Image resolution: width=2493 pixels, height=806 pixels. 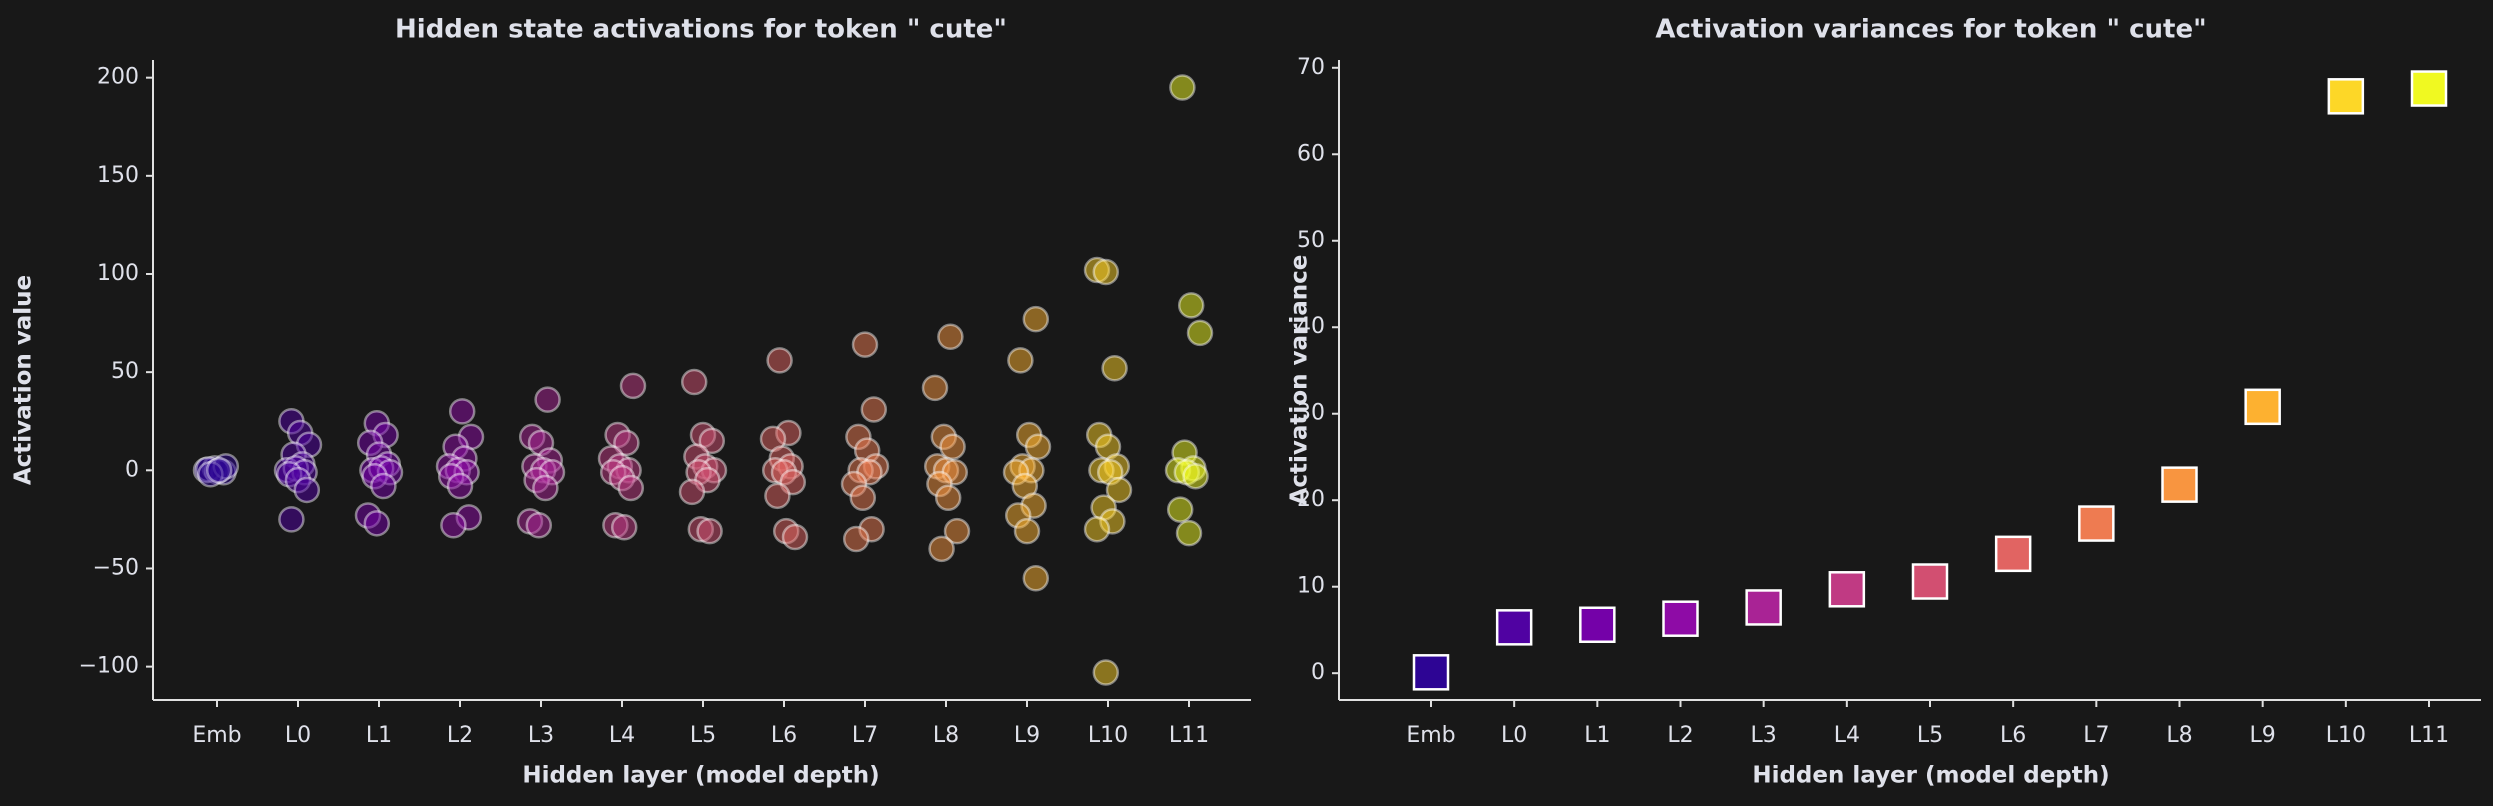 What do you see at coordinates (1311, 153) in the screenshot?
I see `y-tick-label: 60` at bounding box center [1311, 153].